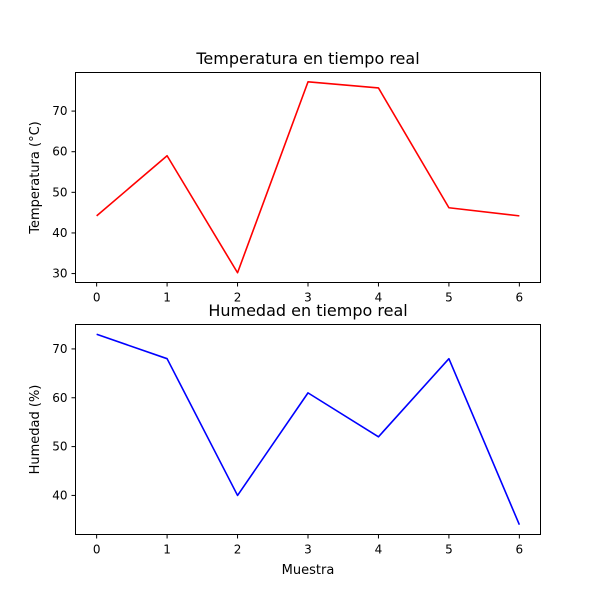 Image resolution: width=600 pixels, height=600 pixels. Describe the element at coordinates (307, 310) in the screenshot. I see `chart-title: Humedad en tiempo real` at that location.